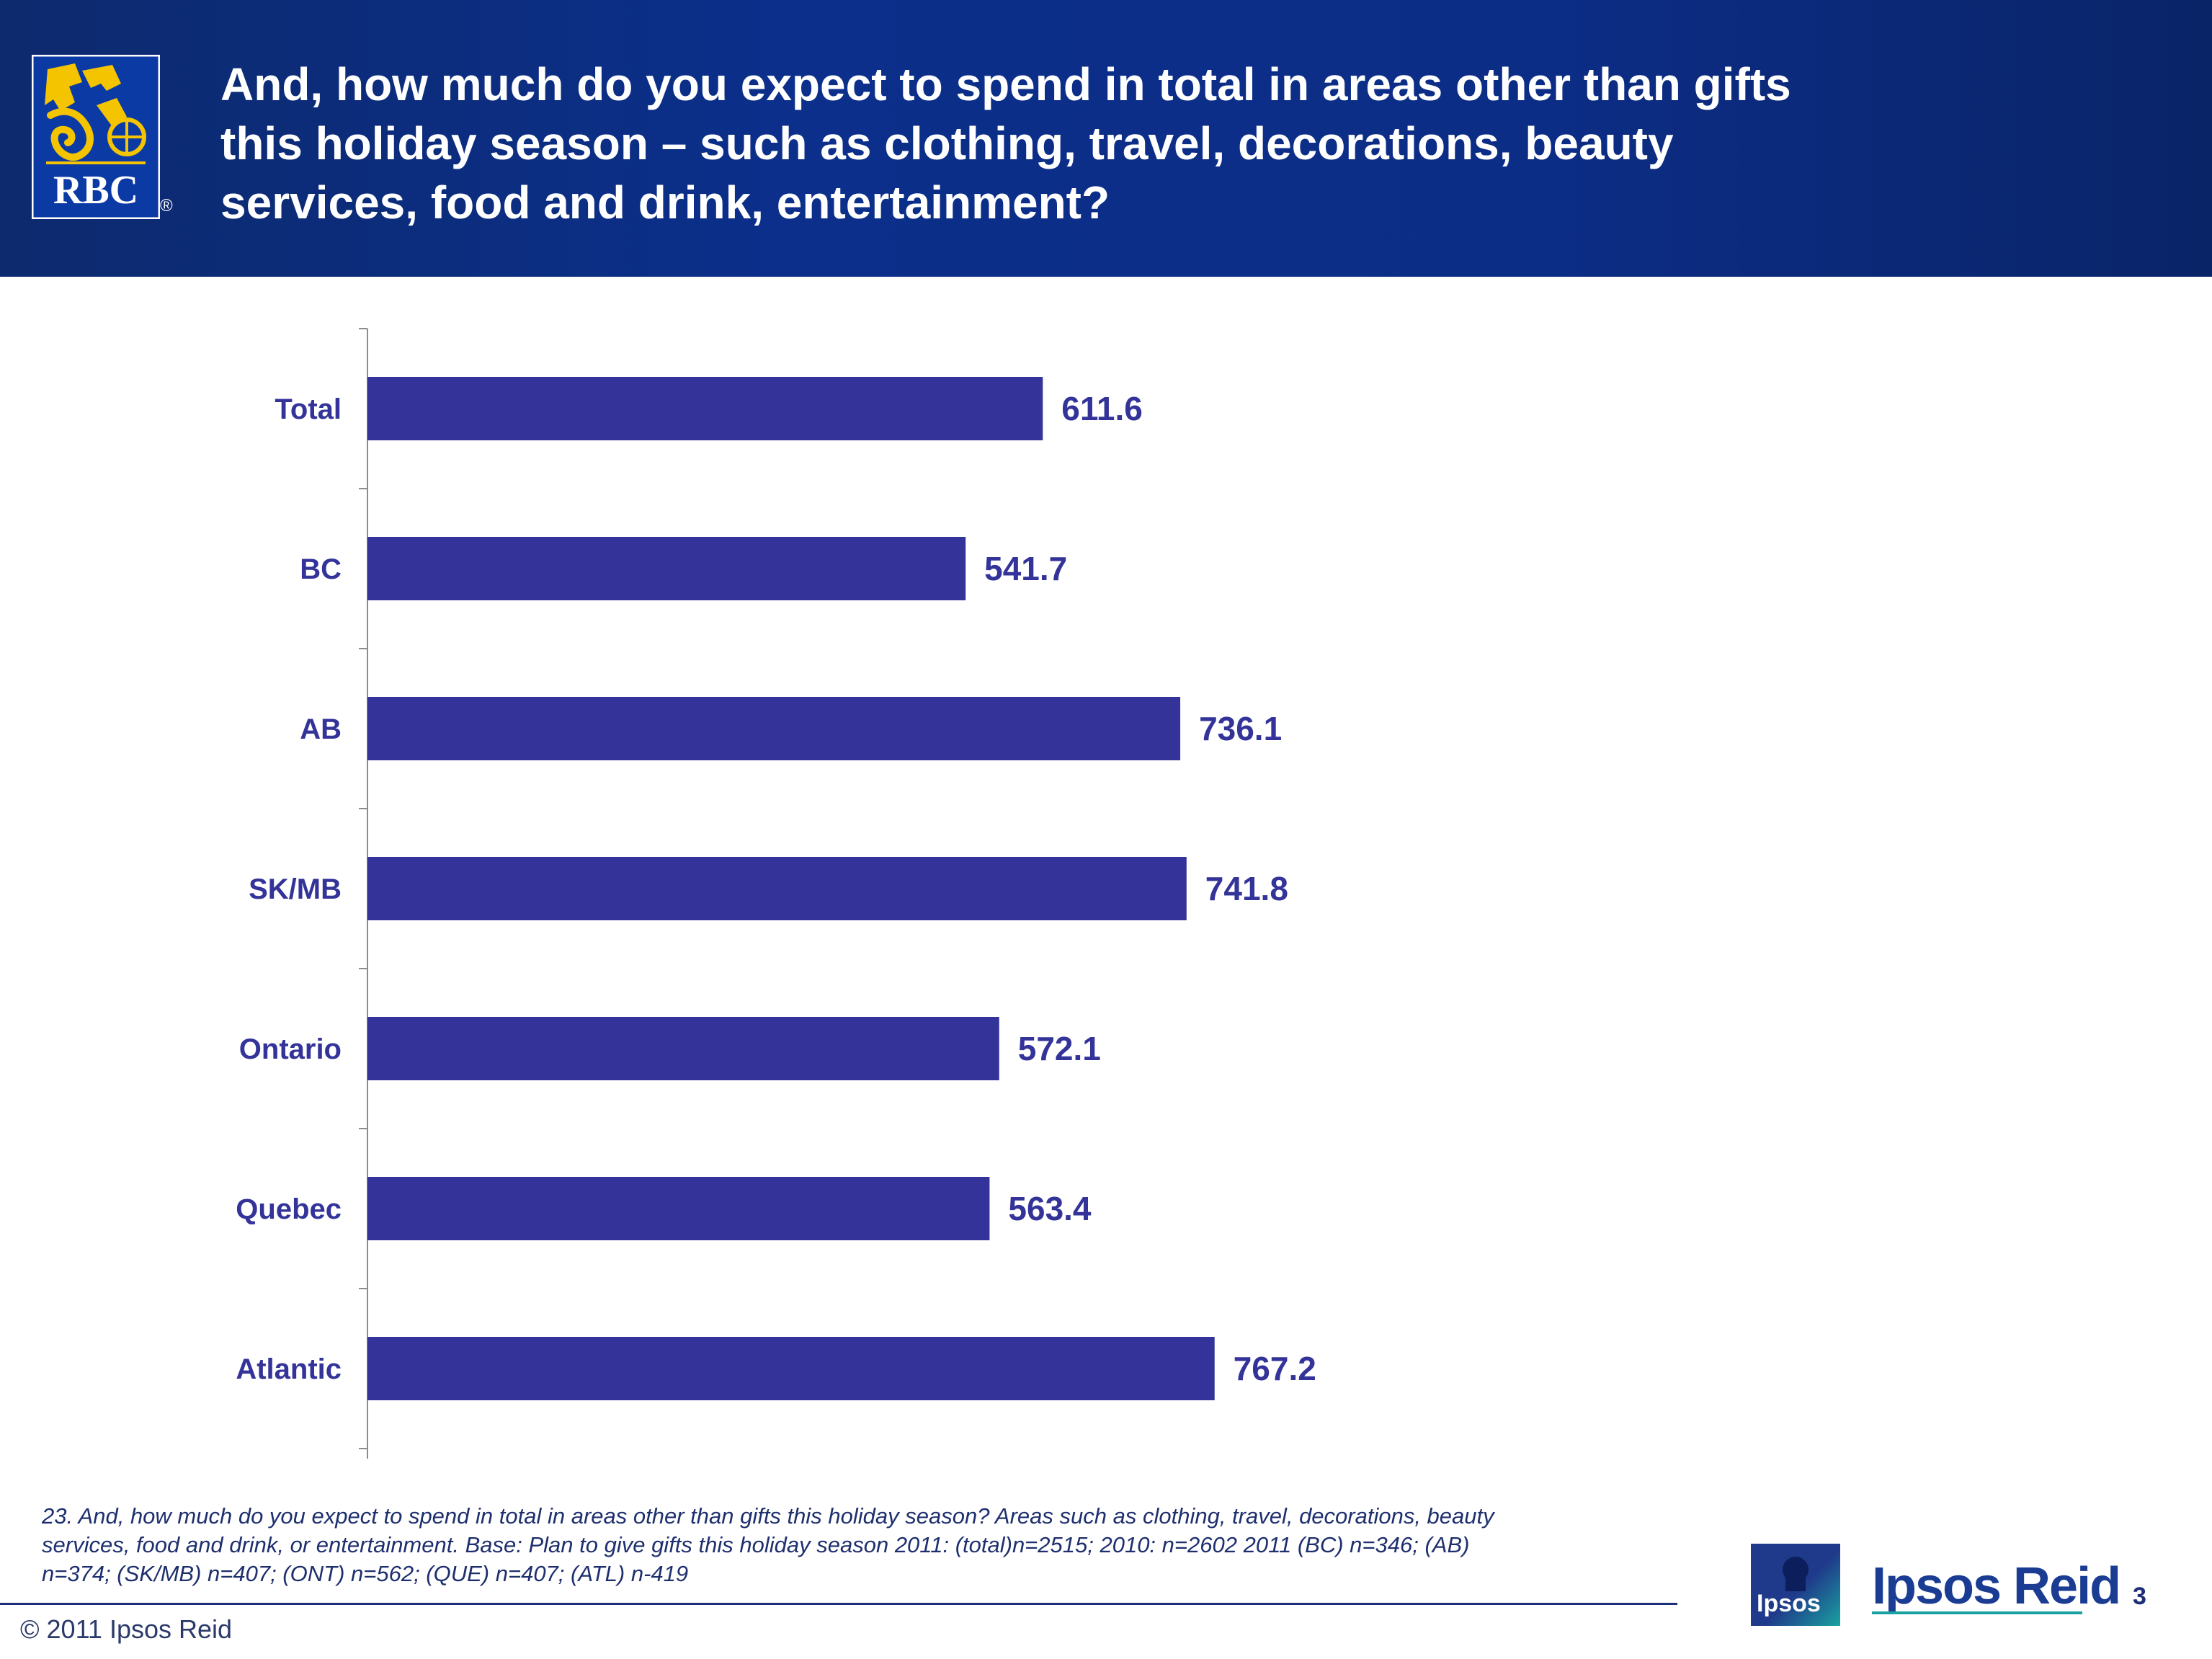 The image size is (2212, 1659). What do you see at coordinates (167, 205) in the screenshot?
I see `registered-mark: ®` at bounding box center [167, 205].